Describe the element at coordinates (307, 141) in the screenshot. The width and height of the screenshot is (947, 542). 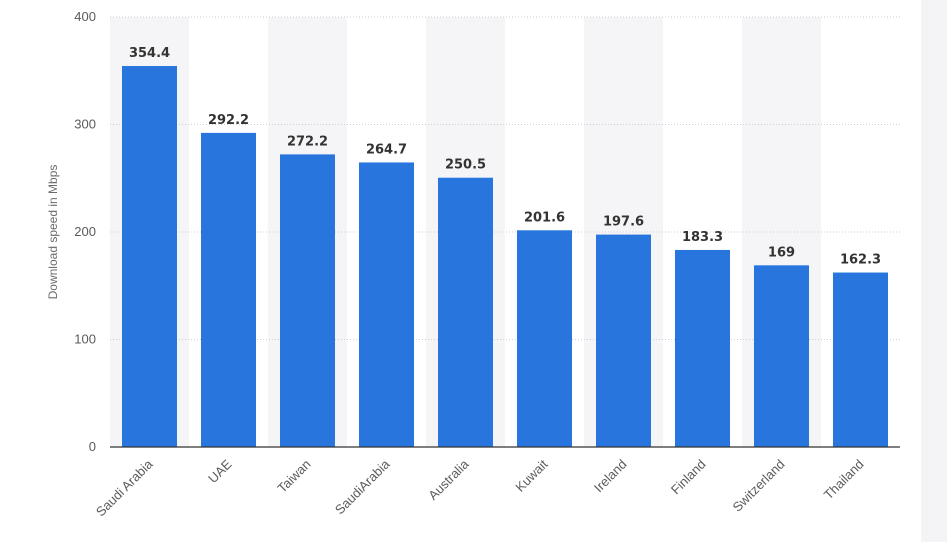
I see `data-label: 272.2` at that location.